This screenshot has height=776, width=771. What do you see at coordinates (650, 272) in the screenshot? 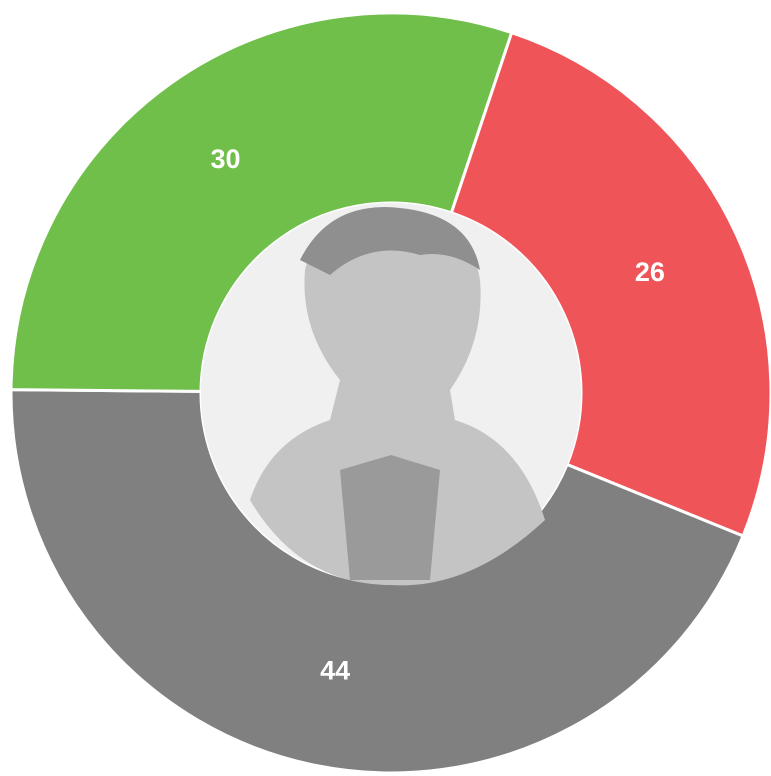
I see `data-label: 26` at bounding box center [650, 272].